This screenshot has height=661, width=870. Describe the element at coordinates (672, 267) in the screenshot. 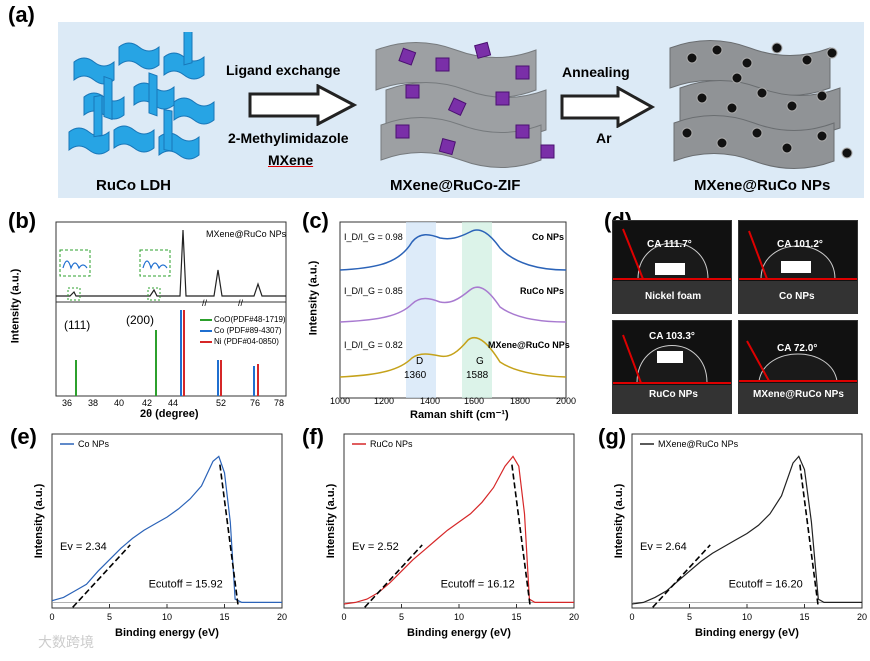

I see `contact-angle-photo-nickel-foam: CA 111.7° Nickel foam` at that location.